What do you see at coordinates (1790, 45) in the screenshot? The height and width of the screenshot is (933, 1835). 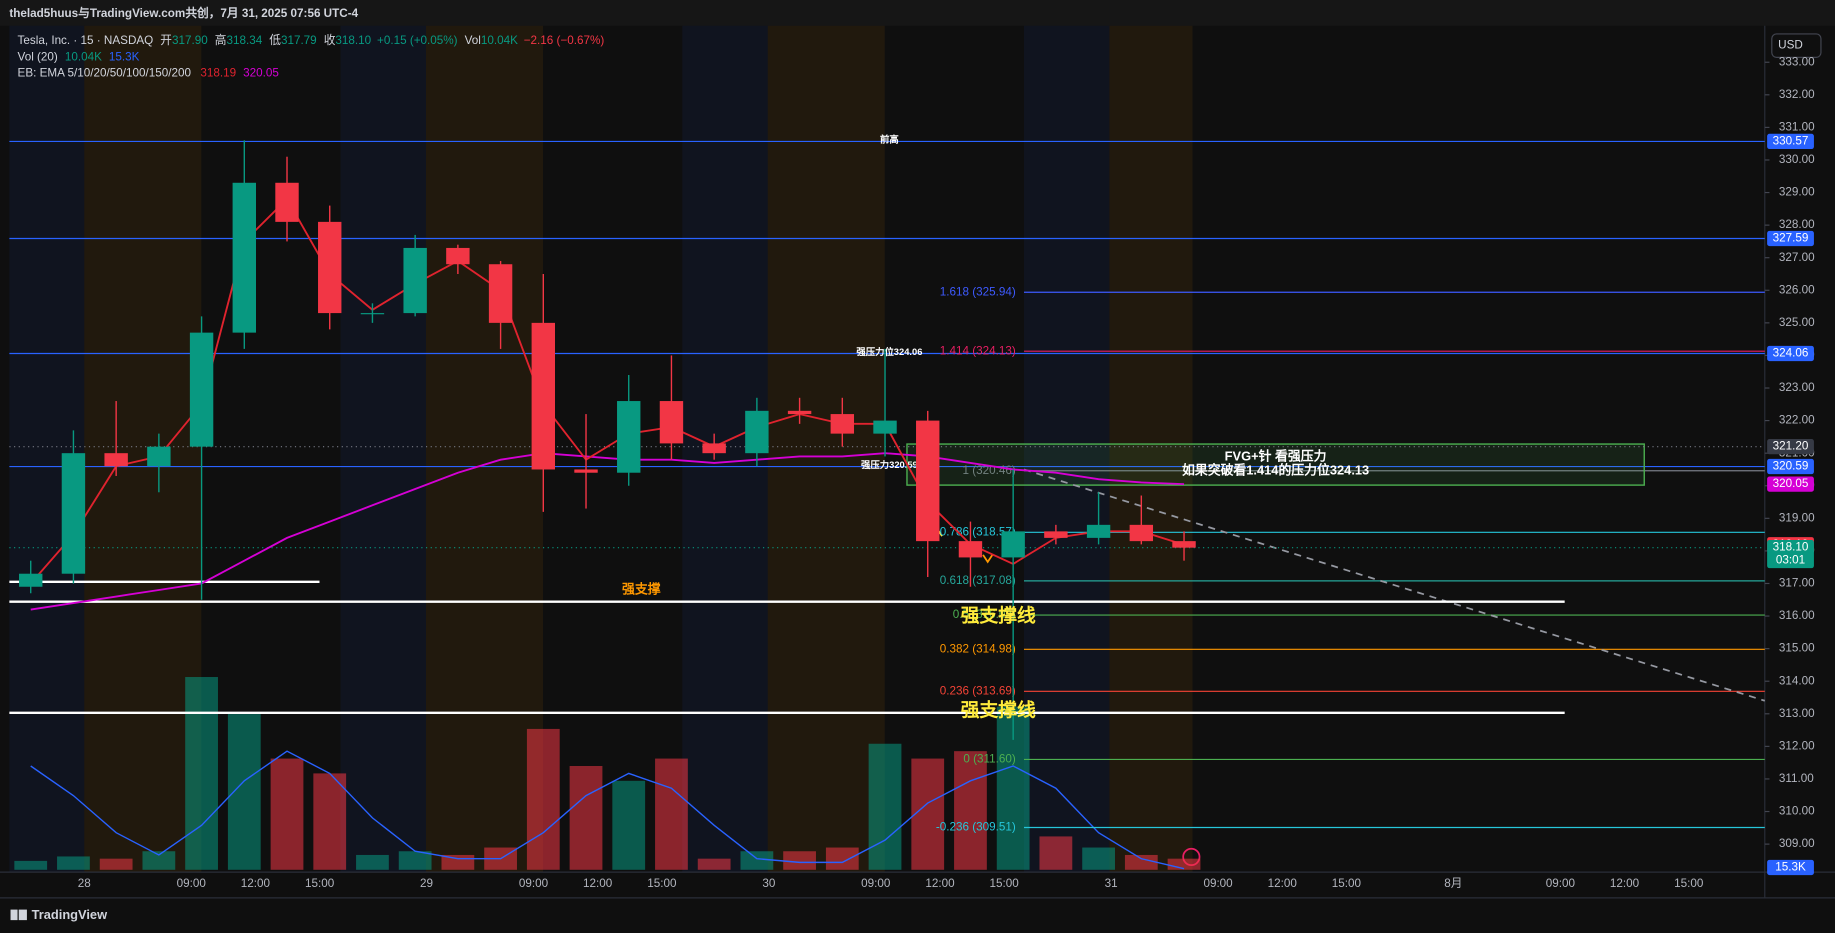 I see `currency: USD` at bounding box center [1790, 45].